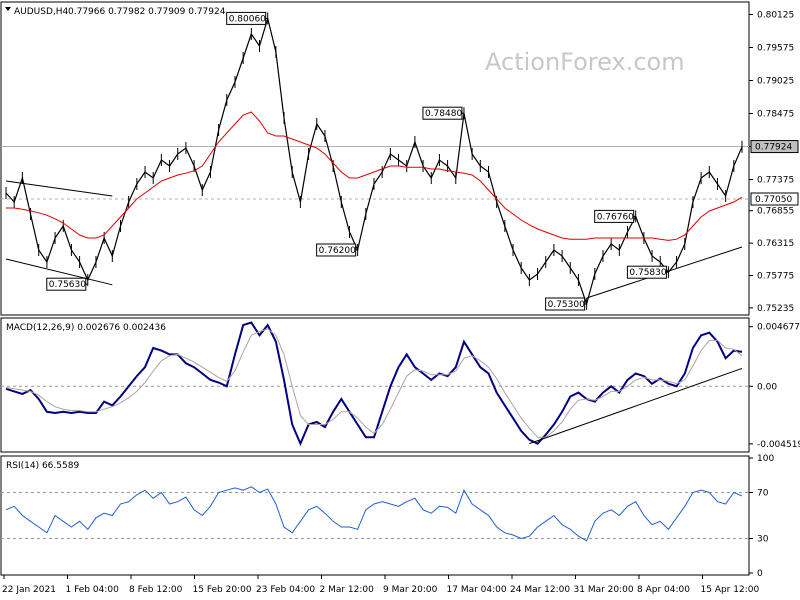  Describe the element at coordinates (29, 590) in the screenshot. I see `time-tick-label: 22 Jan 2021` at that location.